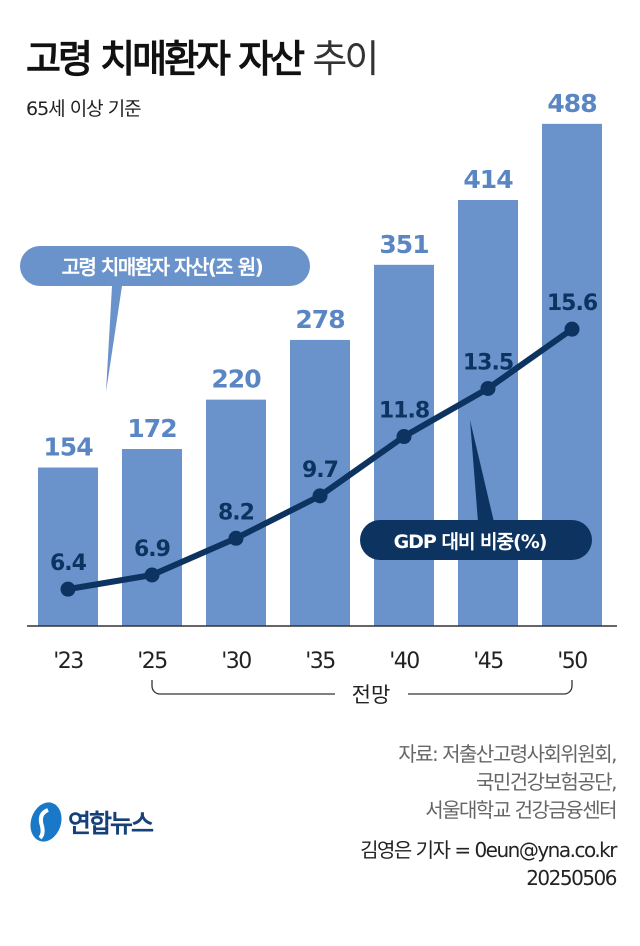  I want to click on bar-value-label: 351, so click(403, 244).